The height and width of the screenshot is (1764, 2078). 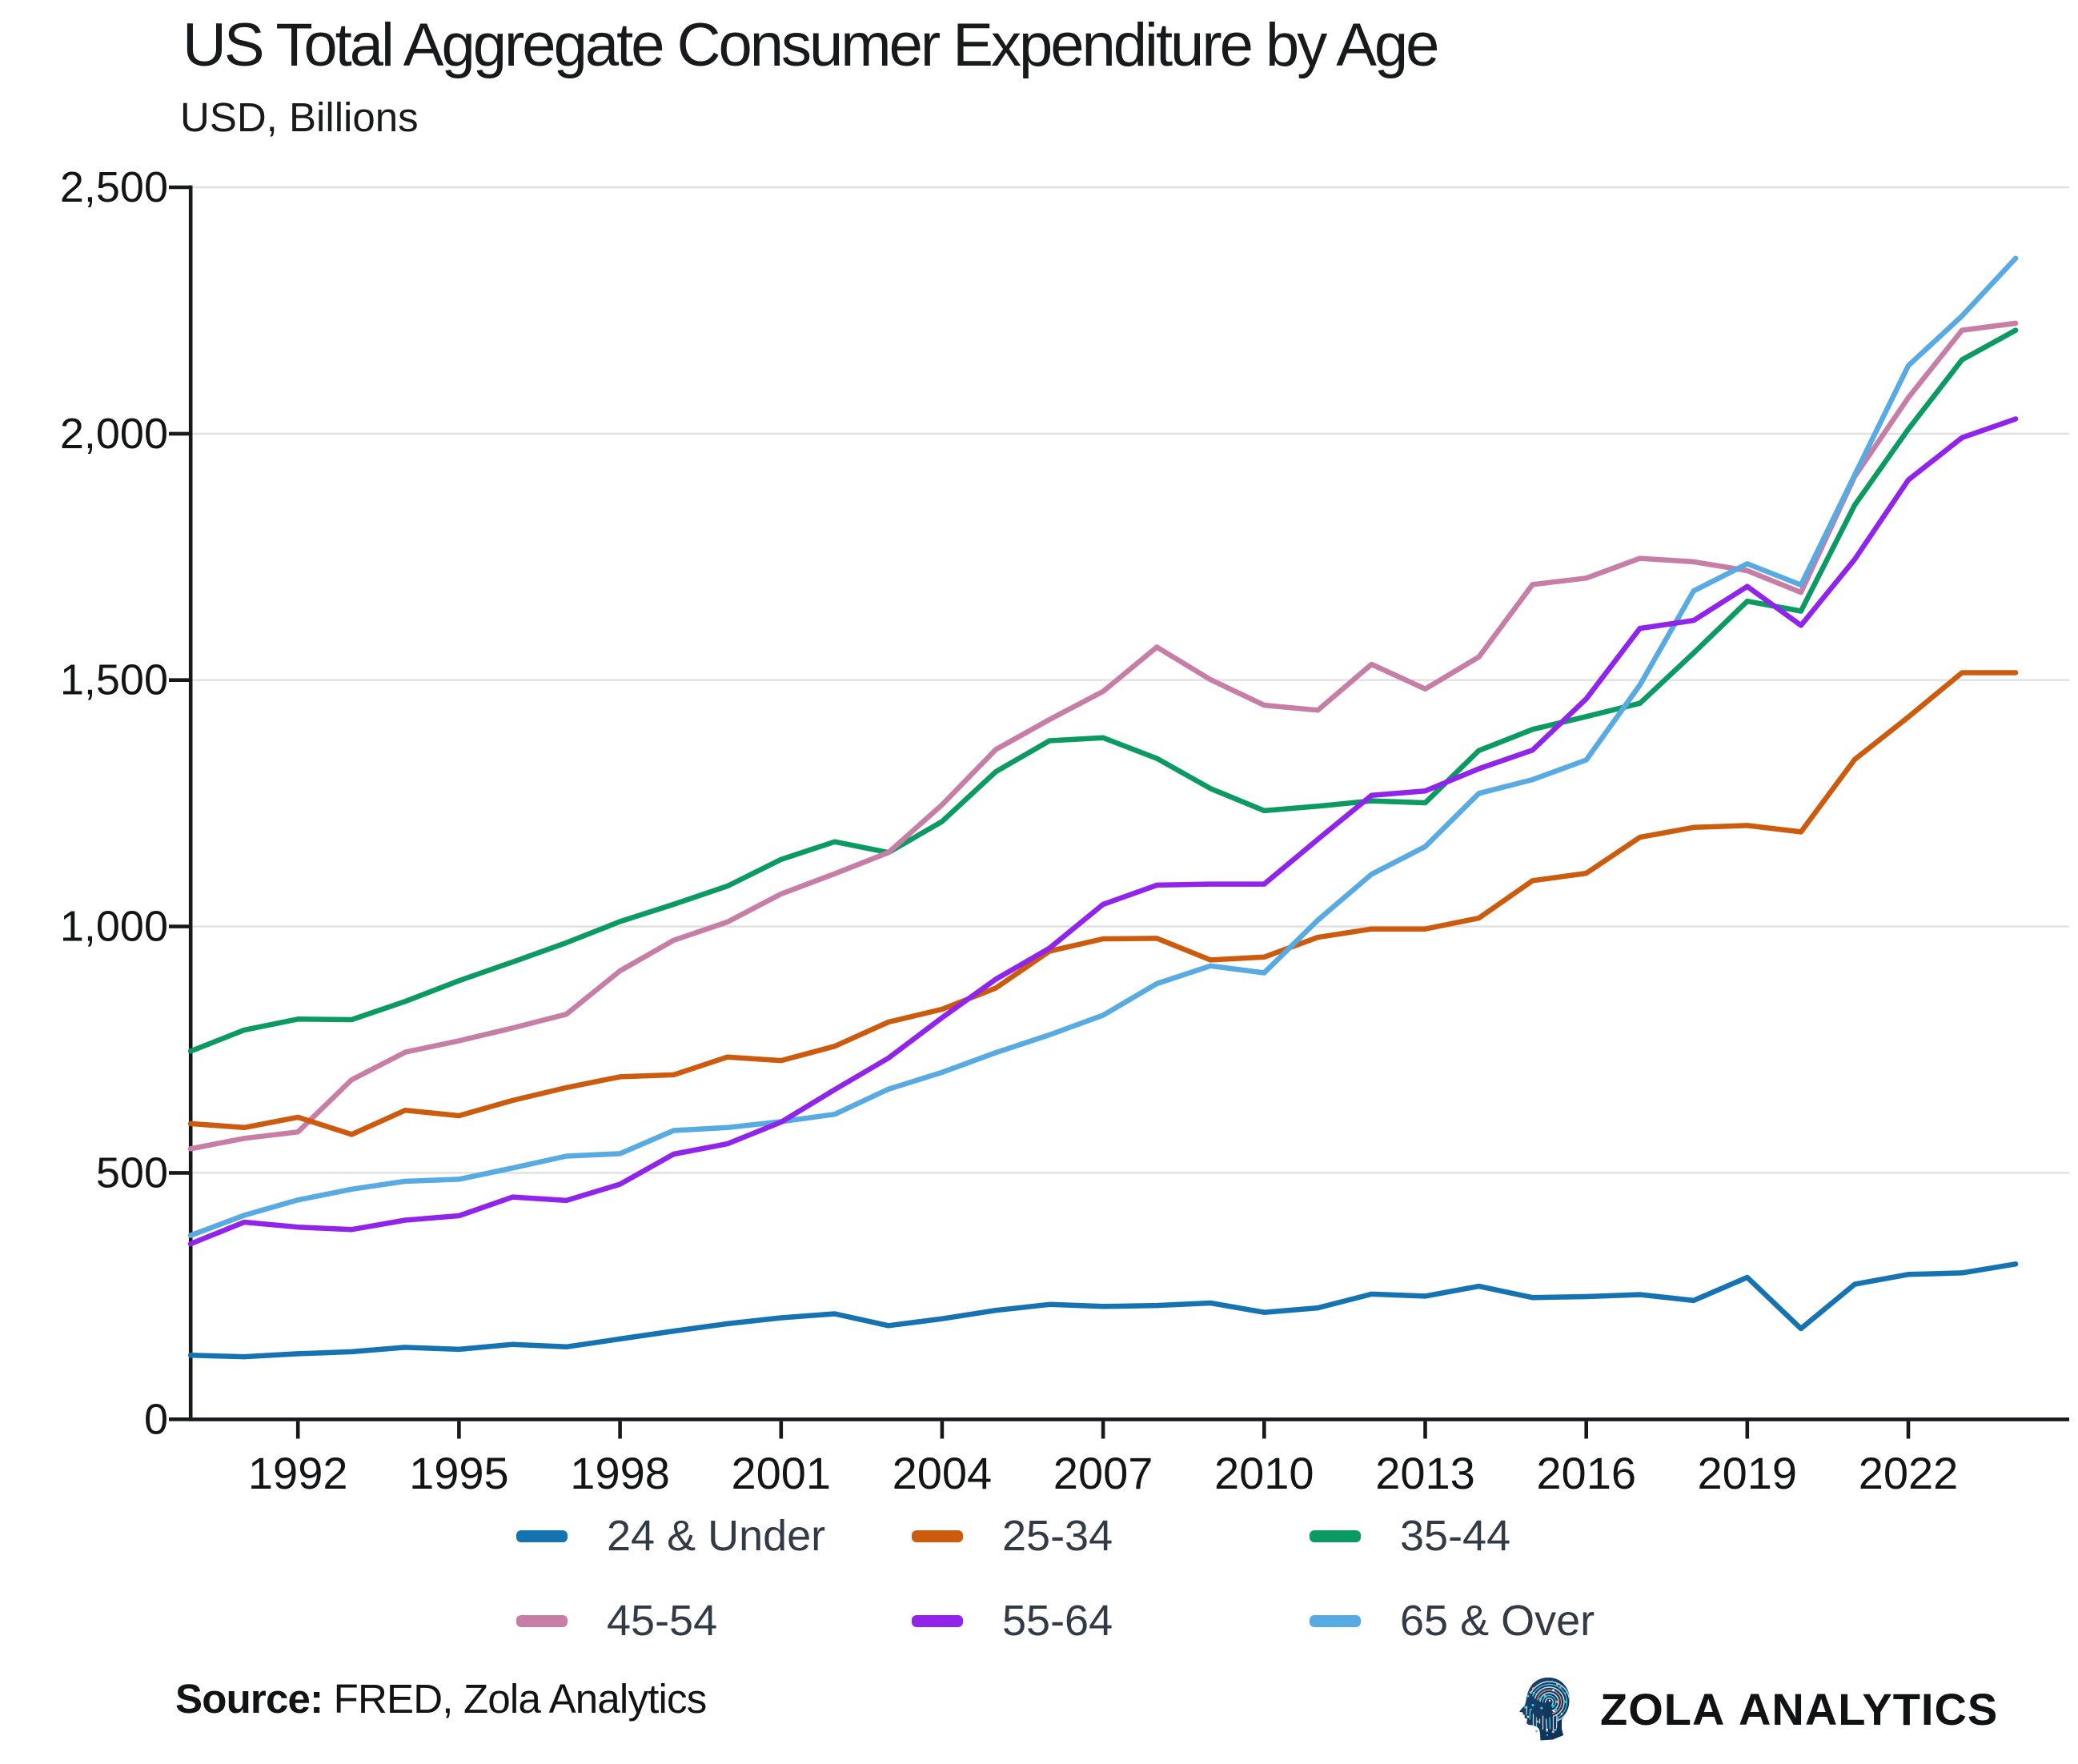 What do you see at coordinates (114, 680) in the screenshot?
I see `svg-text: 1,500` at bounding box center [114, 680].